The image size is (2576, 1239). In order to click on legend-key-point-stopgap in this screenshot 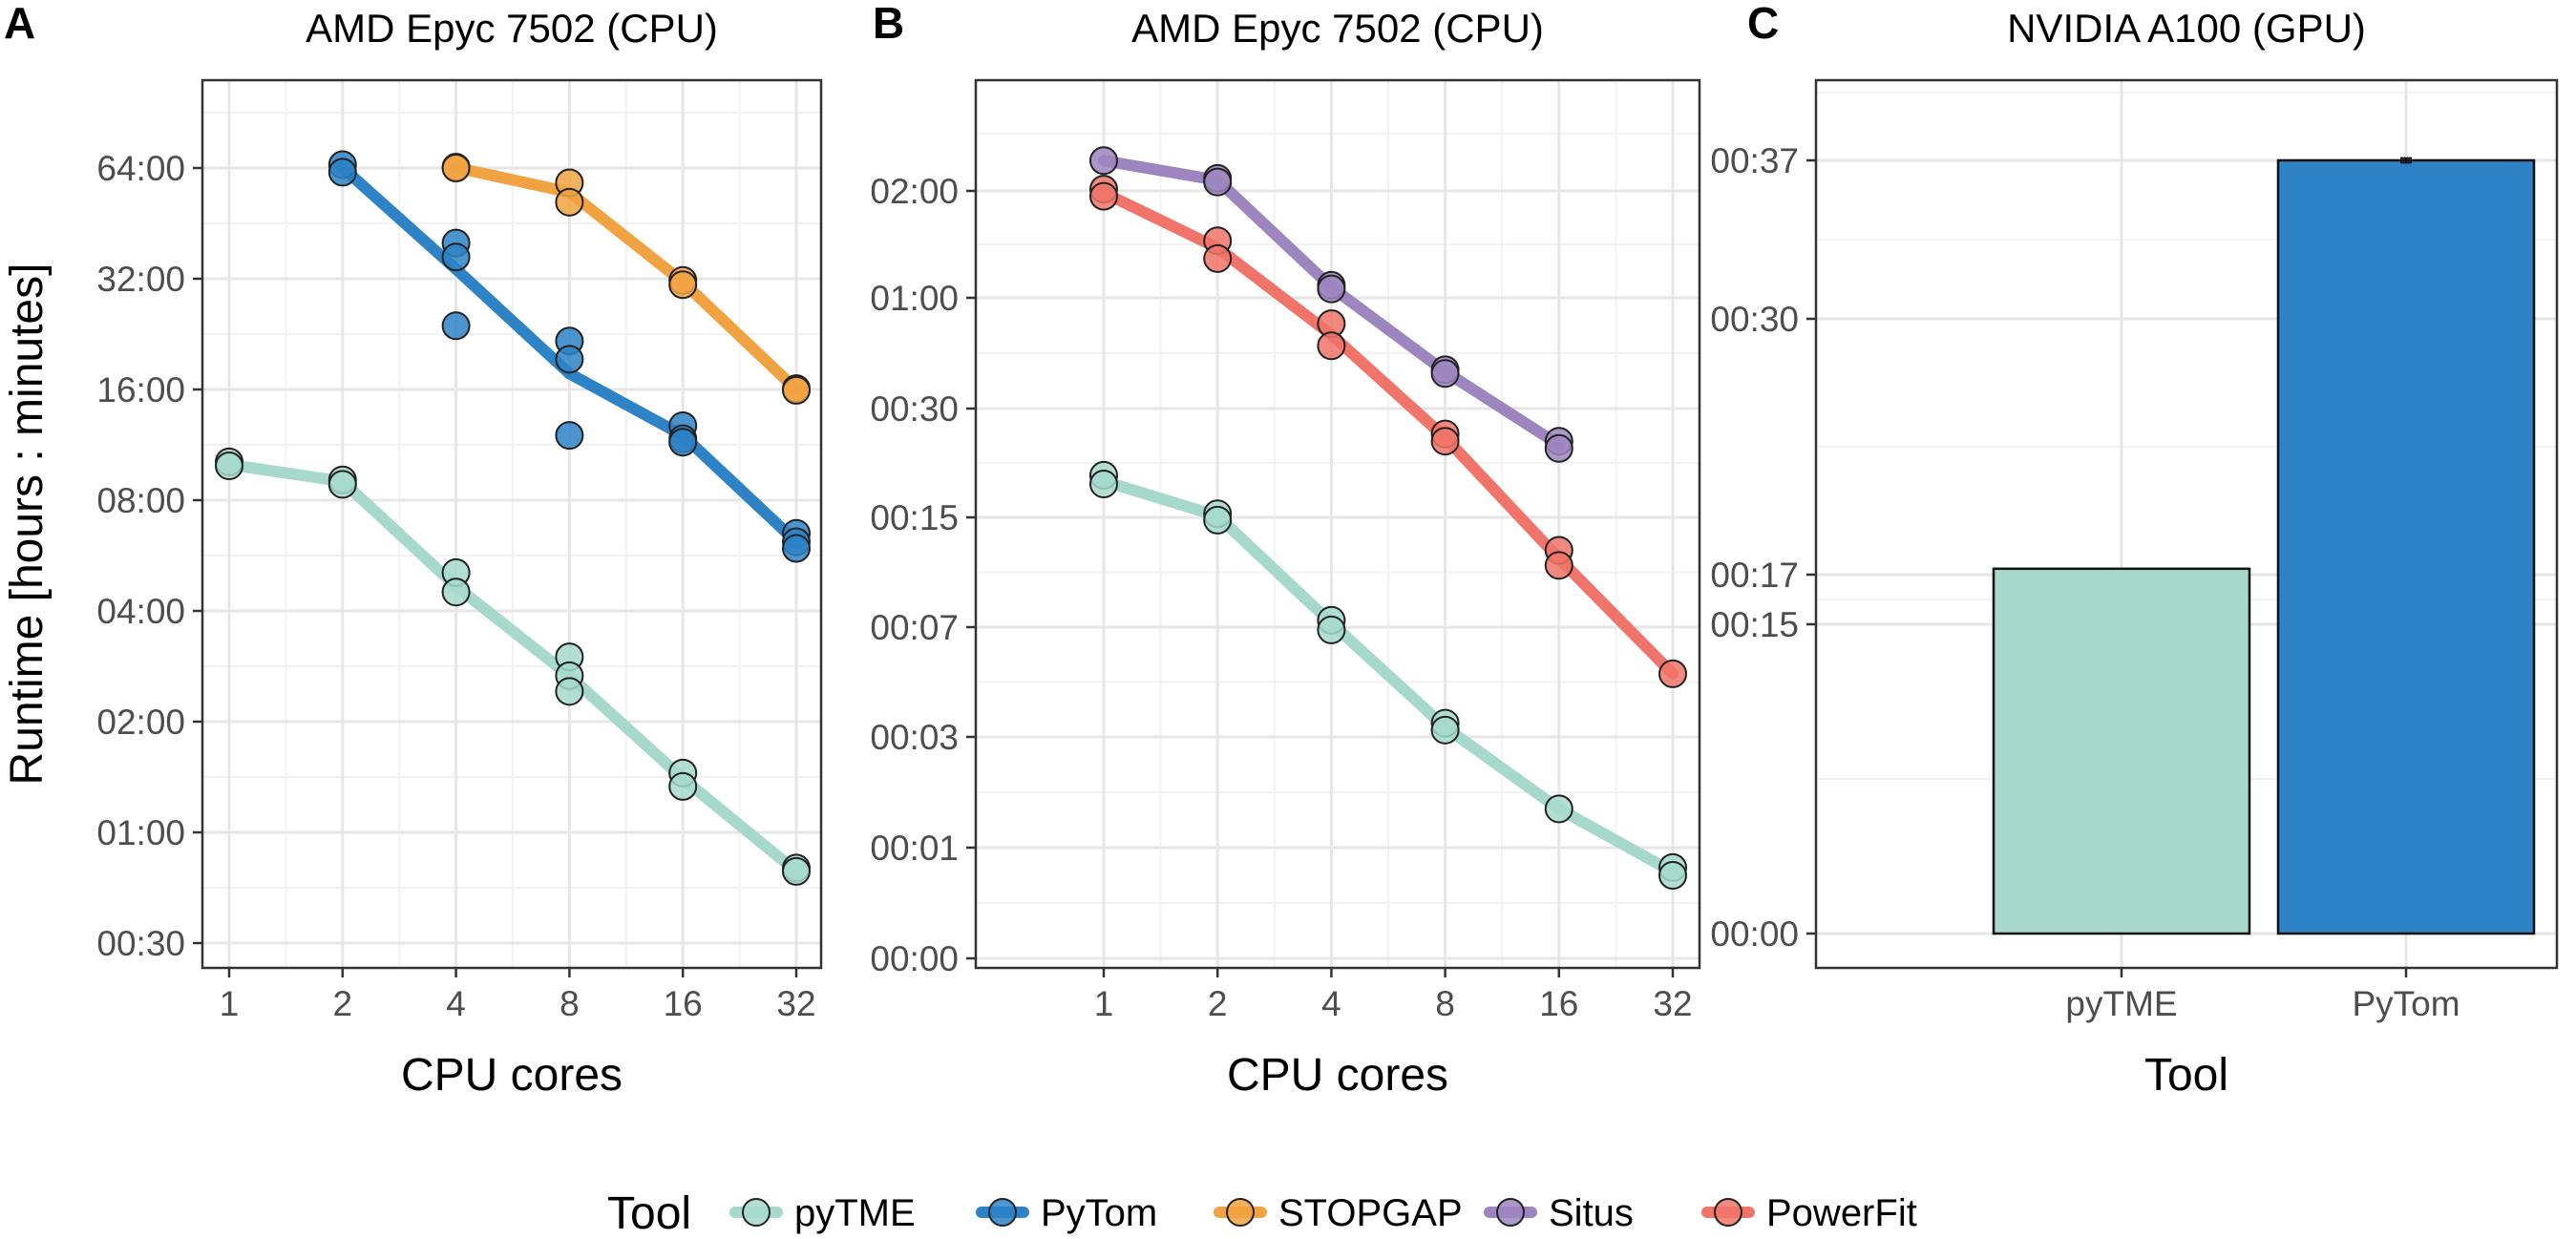, I will do `click(1240, 1213)`.